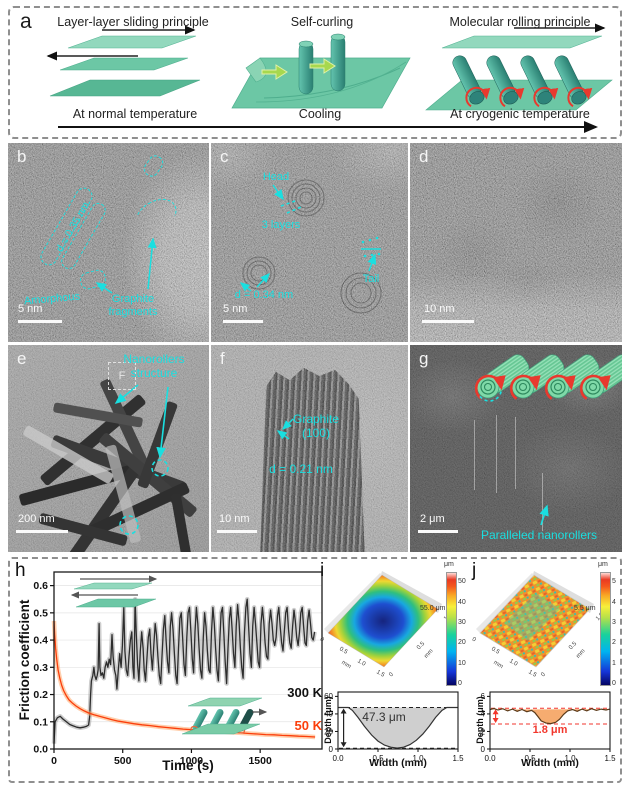  I want to click on axis-tick-label: 0.5, so click(342, 651).